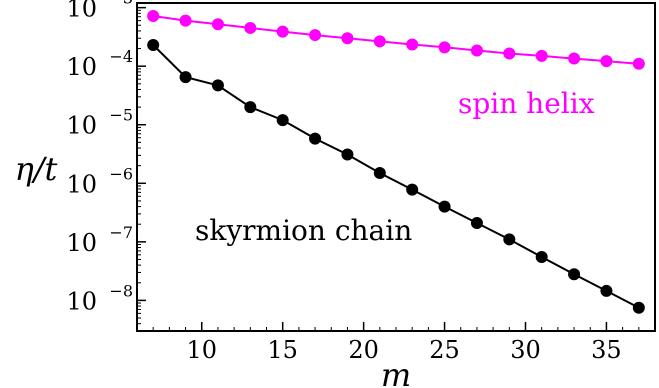  I want to click on x-tick-label: 35, so click(606, 350).